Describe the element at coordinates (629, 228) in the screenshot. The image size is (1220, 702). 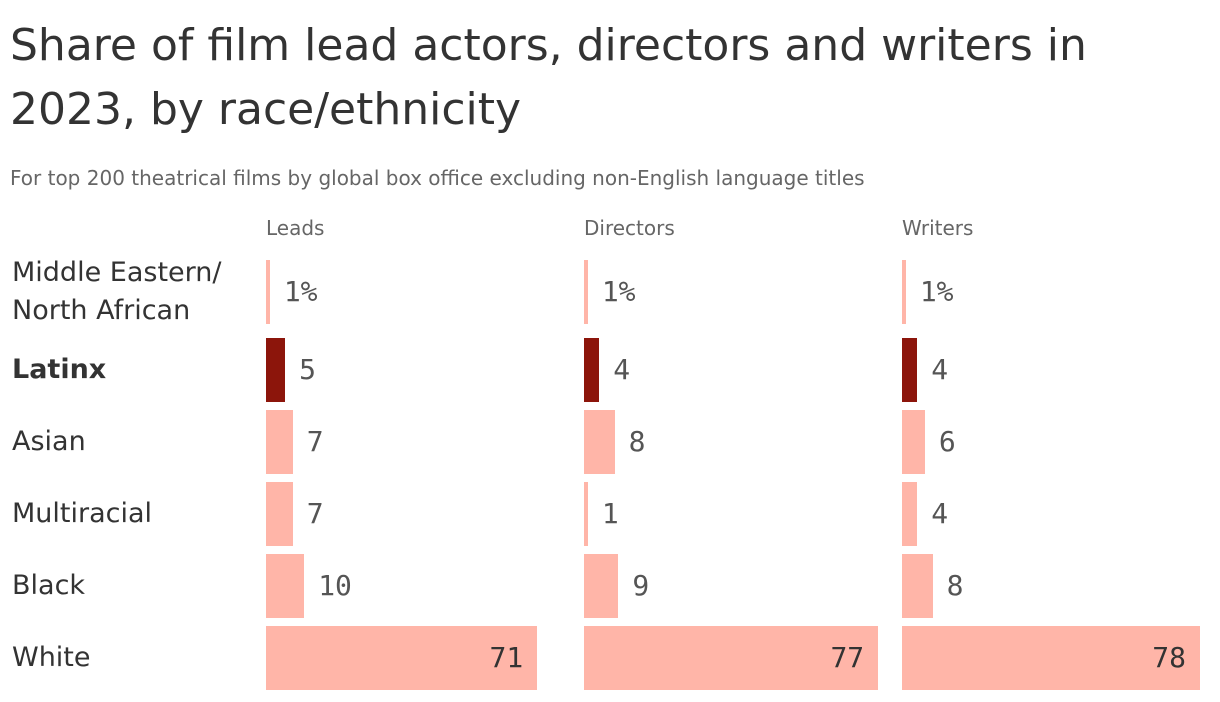
I see `panel-header: Directors` at that location.